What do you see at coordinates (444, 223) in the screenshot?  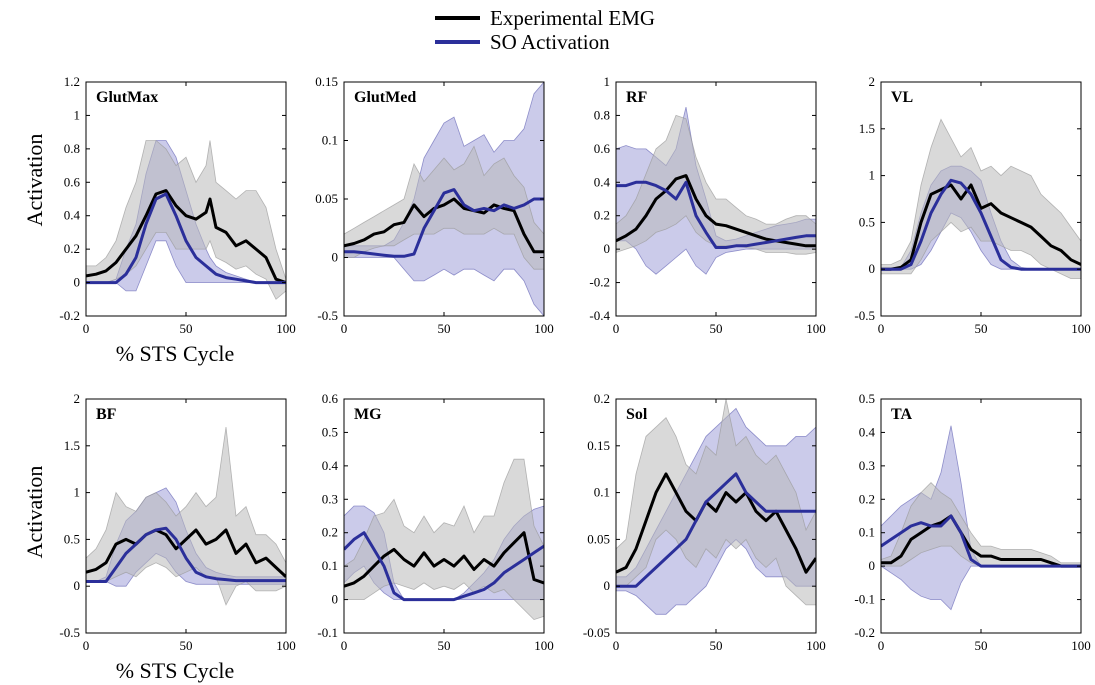 I see `so-line-glutmed` at bounding box center [444, 223].